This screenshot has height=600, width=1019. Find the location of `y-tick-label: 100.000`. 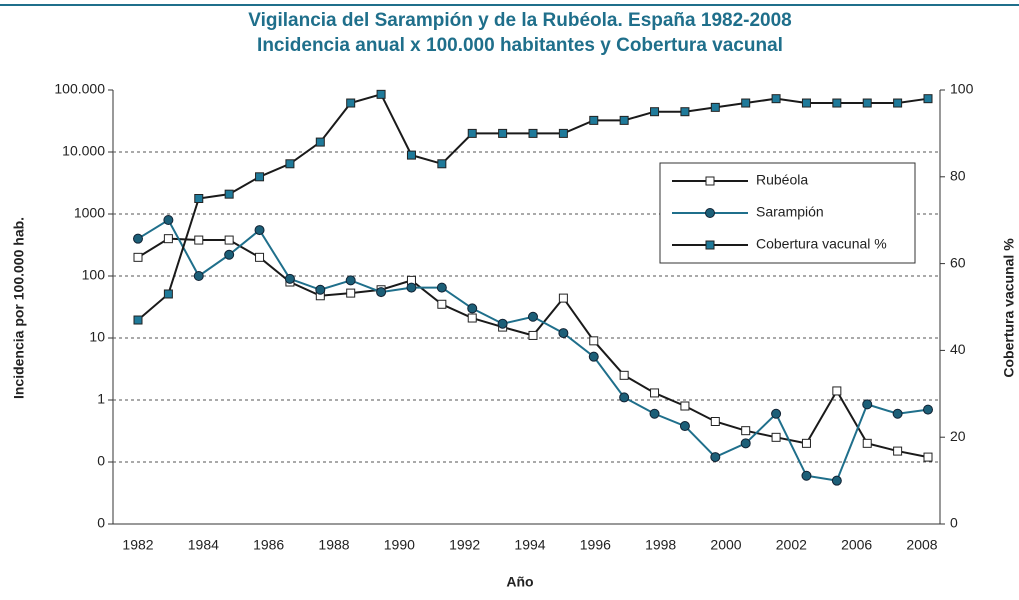

y-tick-label: 100.000 is located at coordinates (79, 89).